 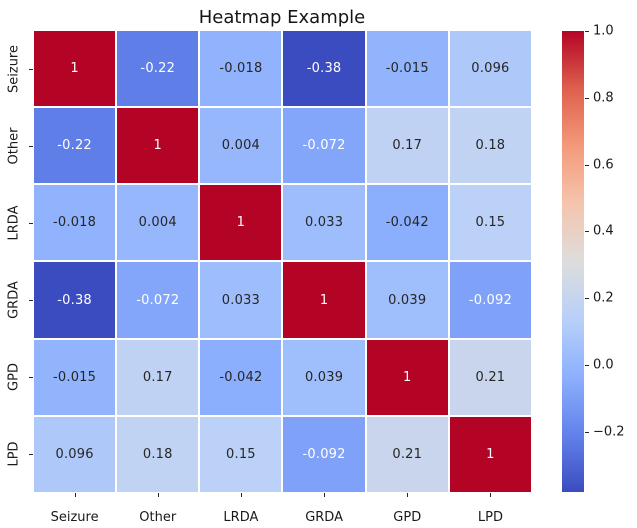 I want to click on x-tick-label: Seizure, so click(x=74, y=517).